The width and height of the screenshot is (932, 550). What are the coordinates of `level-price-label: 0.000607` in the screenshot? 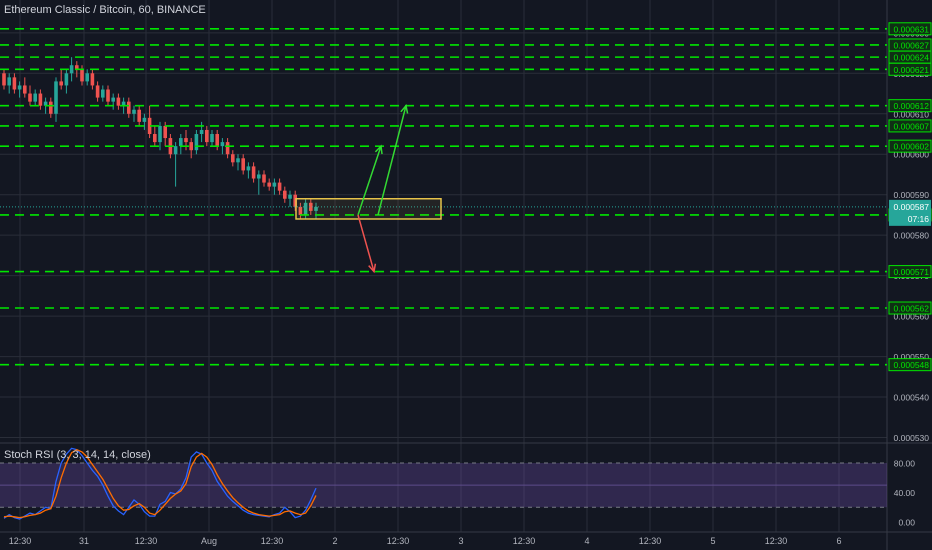 It's located at (912, 126).